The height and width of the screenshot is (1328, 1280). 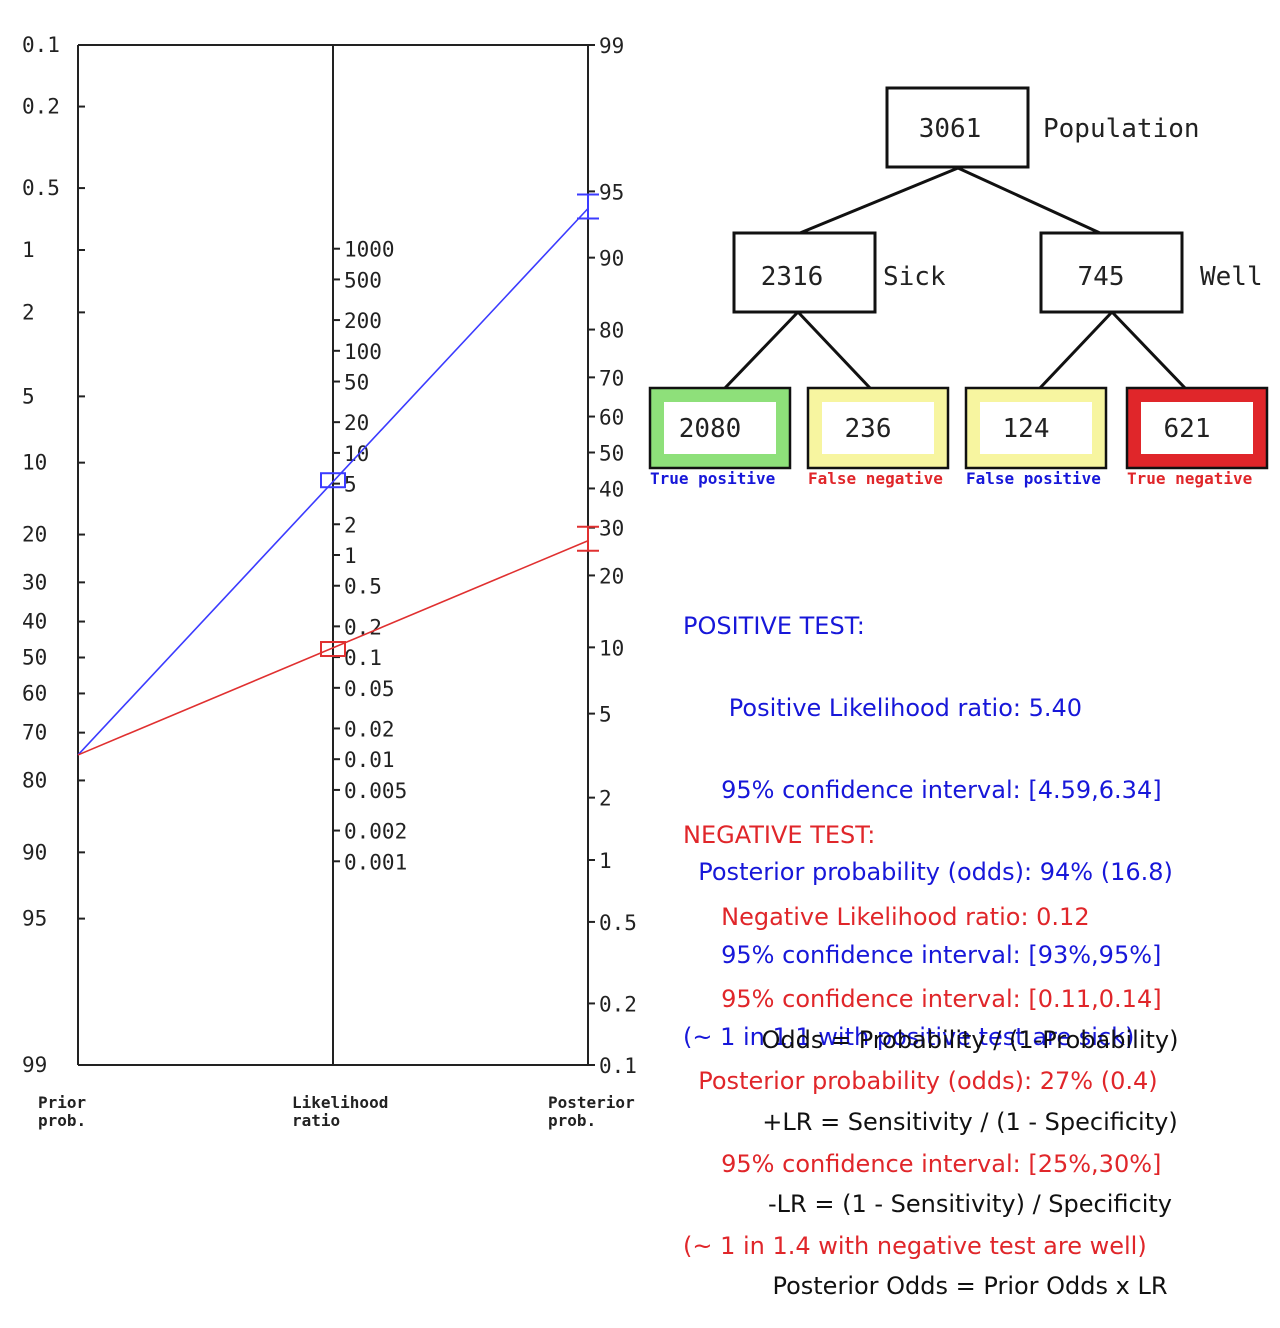 I want to click on lr-tick-label: 20, so click(x=356, y=423).